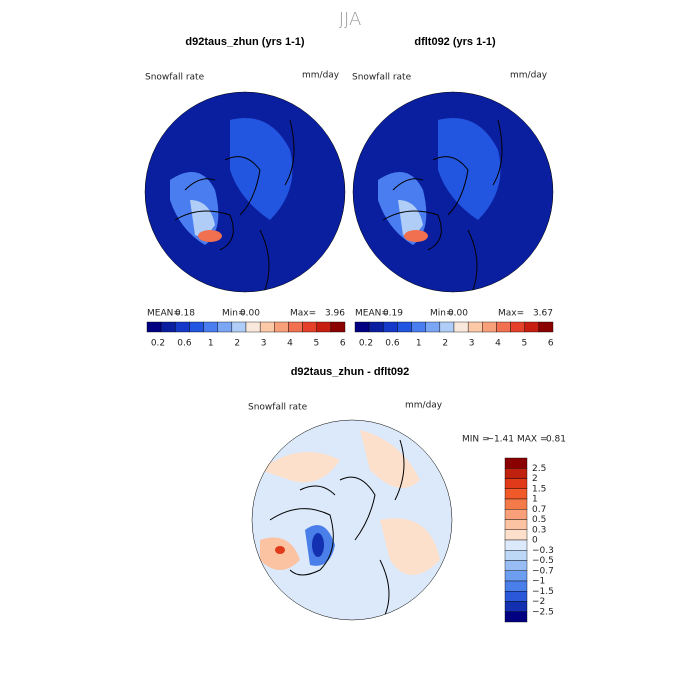  I want to click on stat-value: 3.96, so click(335, 314).